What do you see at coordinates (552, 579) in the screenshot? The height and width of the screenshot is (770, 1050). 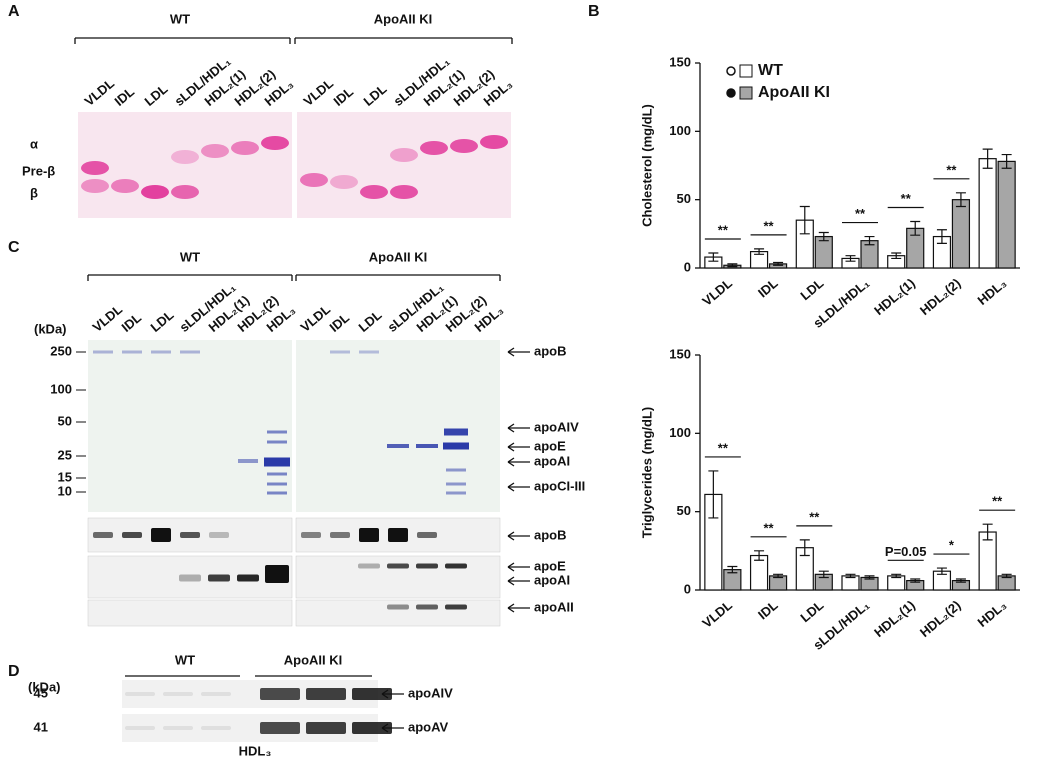 I see `band-label: apoAI` at bounding box center [552, 579].